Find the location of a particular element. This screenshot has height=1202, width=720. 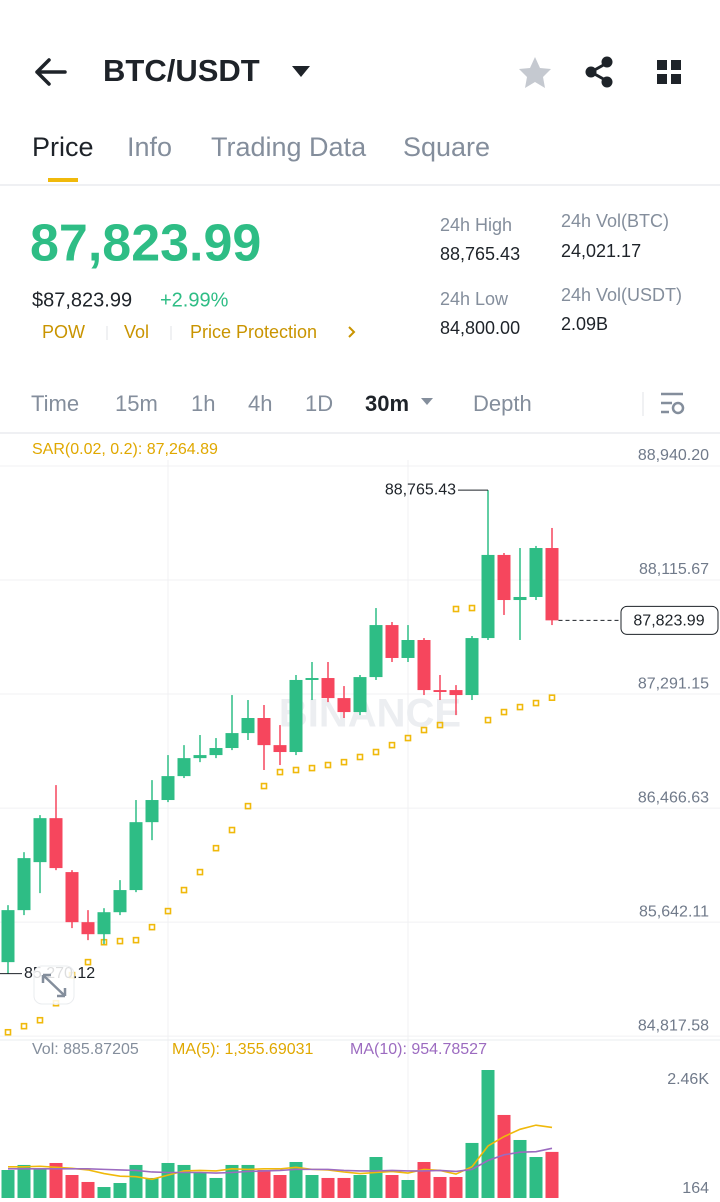

y-tick-label: 88,115.67 is located at coordinates (674, 569).